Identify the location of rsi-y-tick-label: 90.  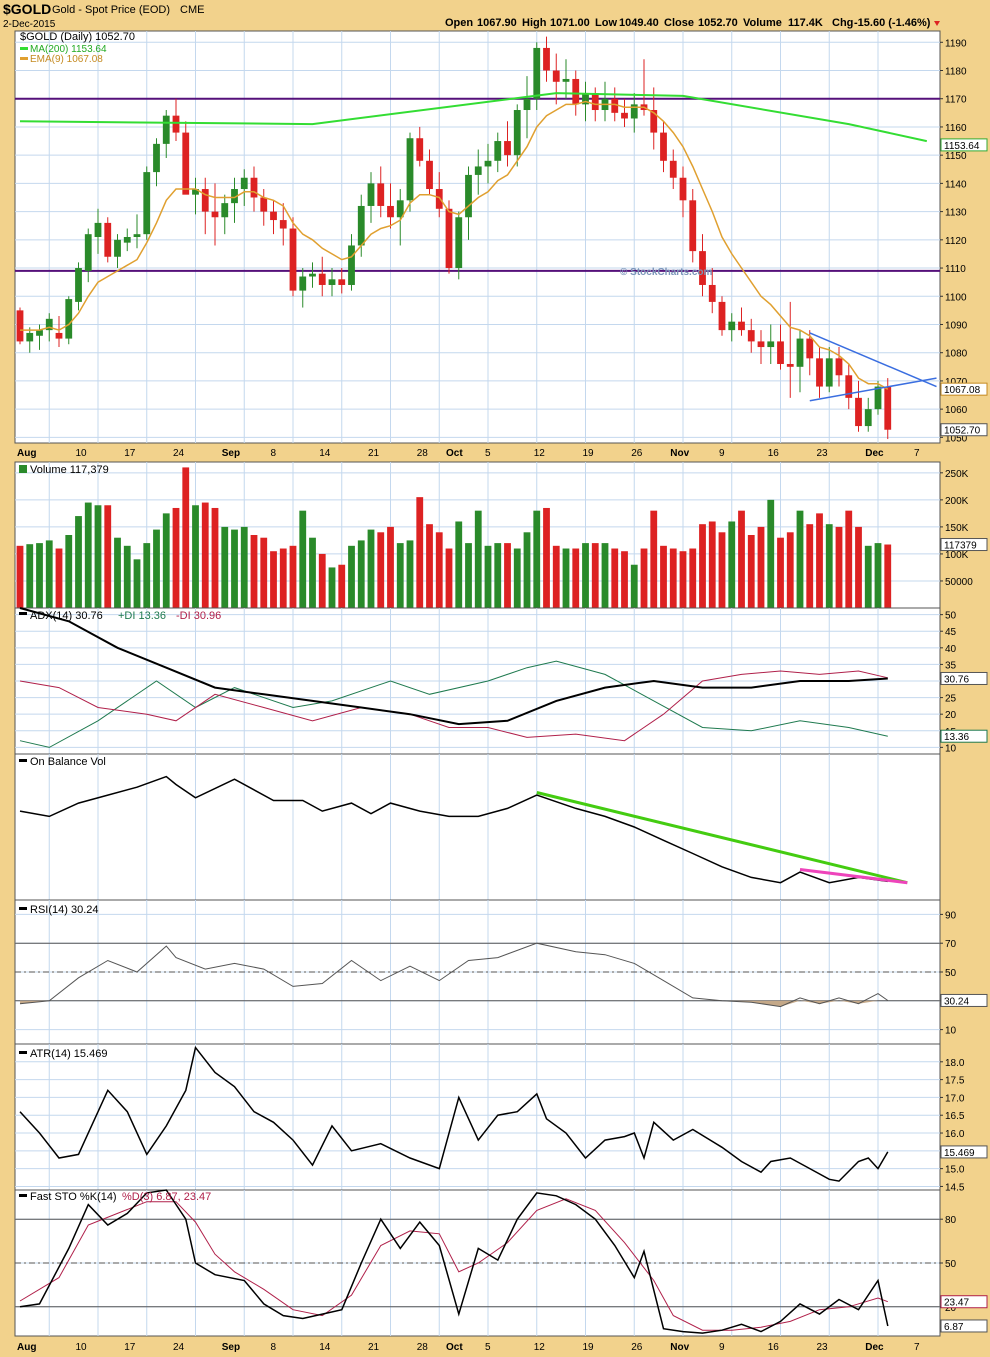
(951, 915).